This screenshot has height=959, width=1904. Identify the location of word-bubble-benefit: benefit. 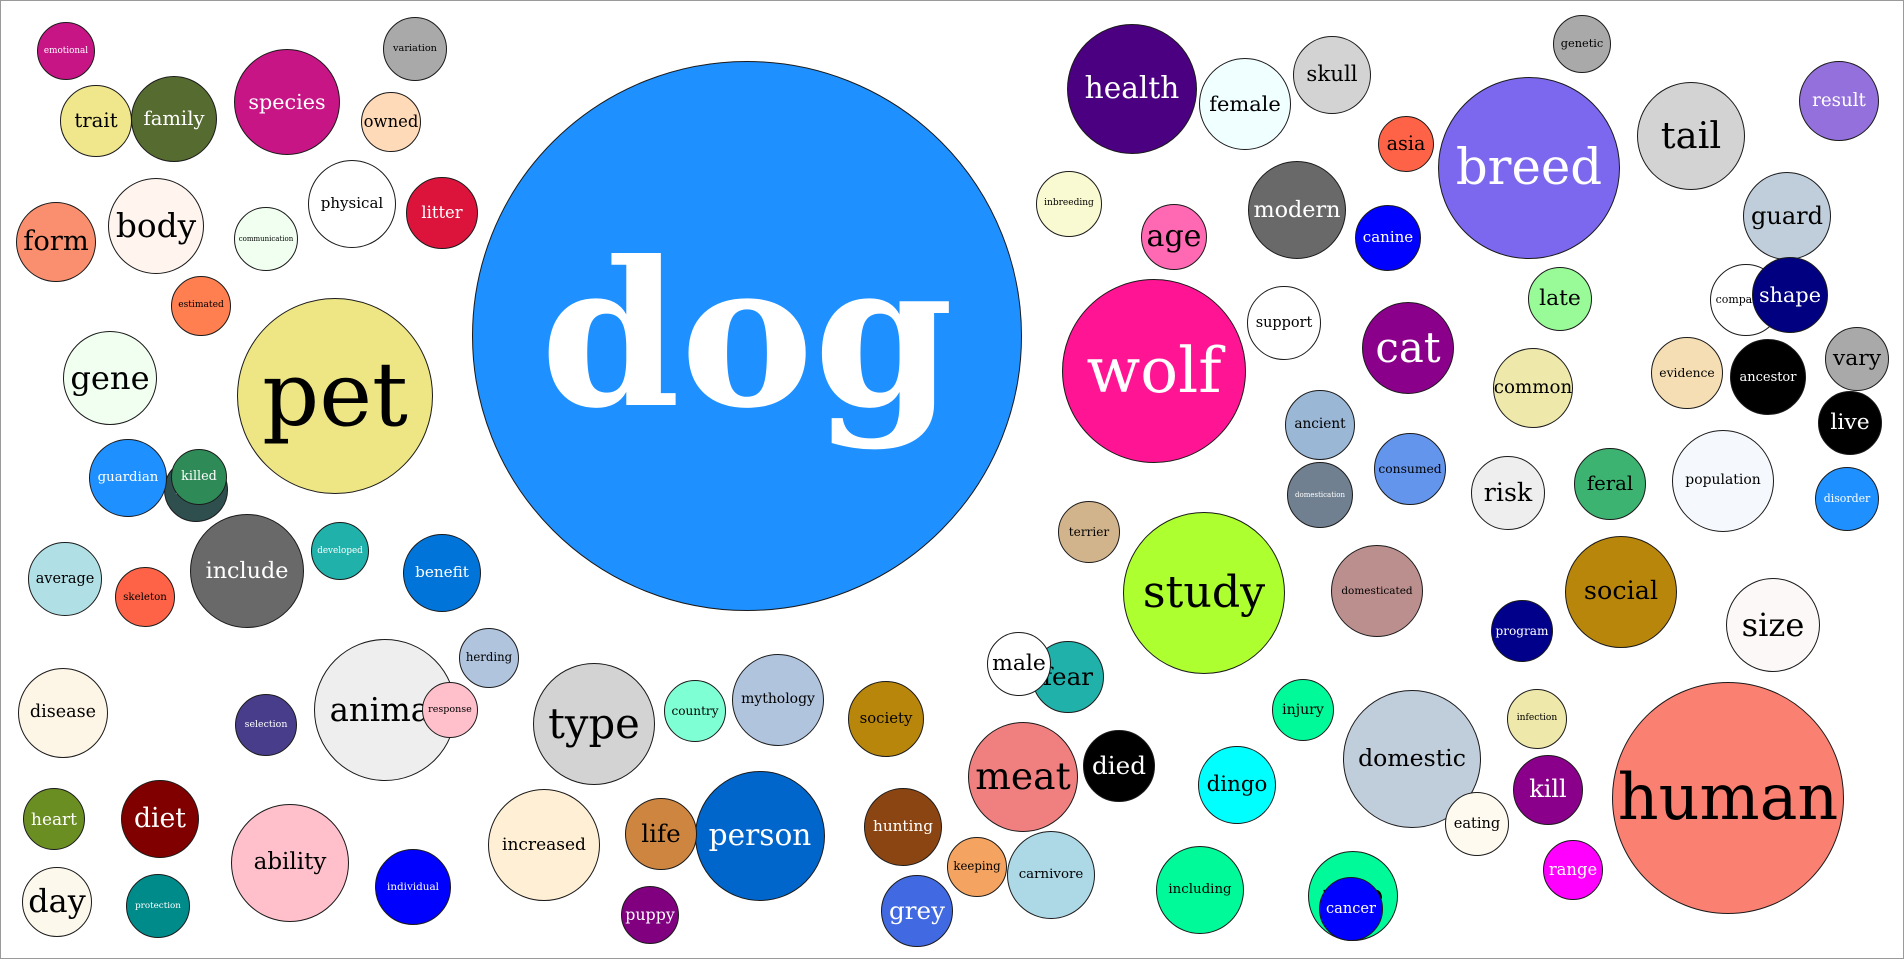
(442, 573).